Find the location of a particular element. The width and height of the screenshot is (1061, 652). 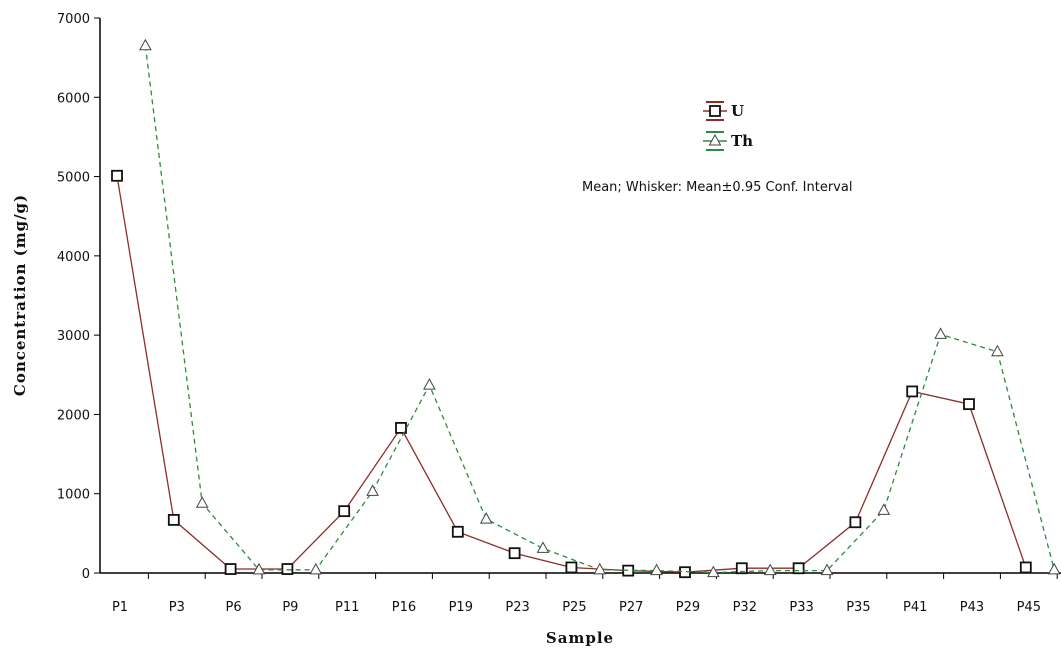

x-tick-label: P3 is located at coordinates (177, 607).